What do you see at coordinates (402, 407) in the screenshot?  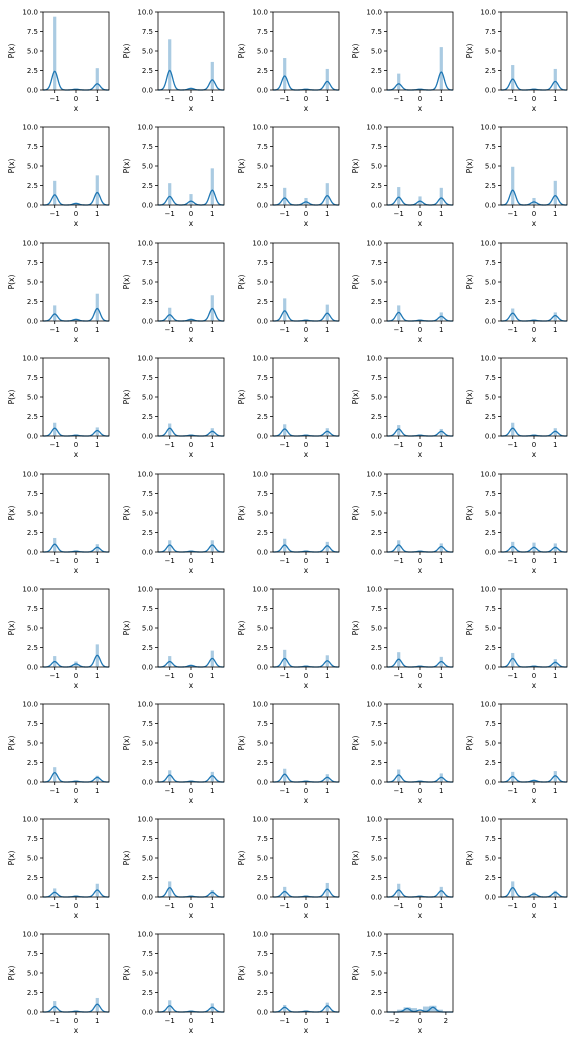 I see `subplot-19: 0.0 2.5 5.0 7.5 10.0 −1 0 1 x P(x)` at bounding box center [402, 407].